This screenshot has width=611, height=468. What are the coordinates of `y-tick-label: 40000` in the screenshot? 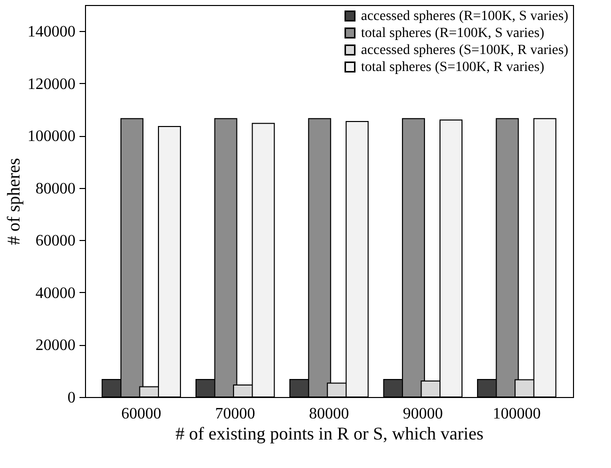 It's located at (56, 293).